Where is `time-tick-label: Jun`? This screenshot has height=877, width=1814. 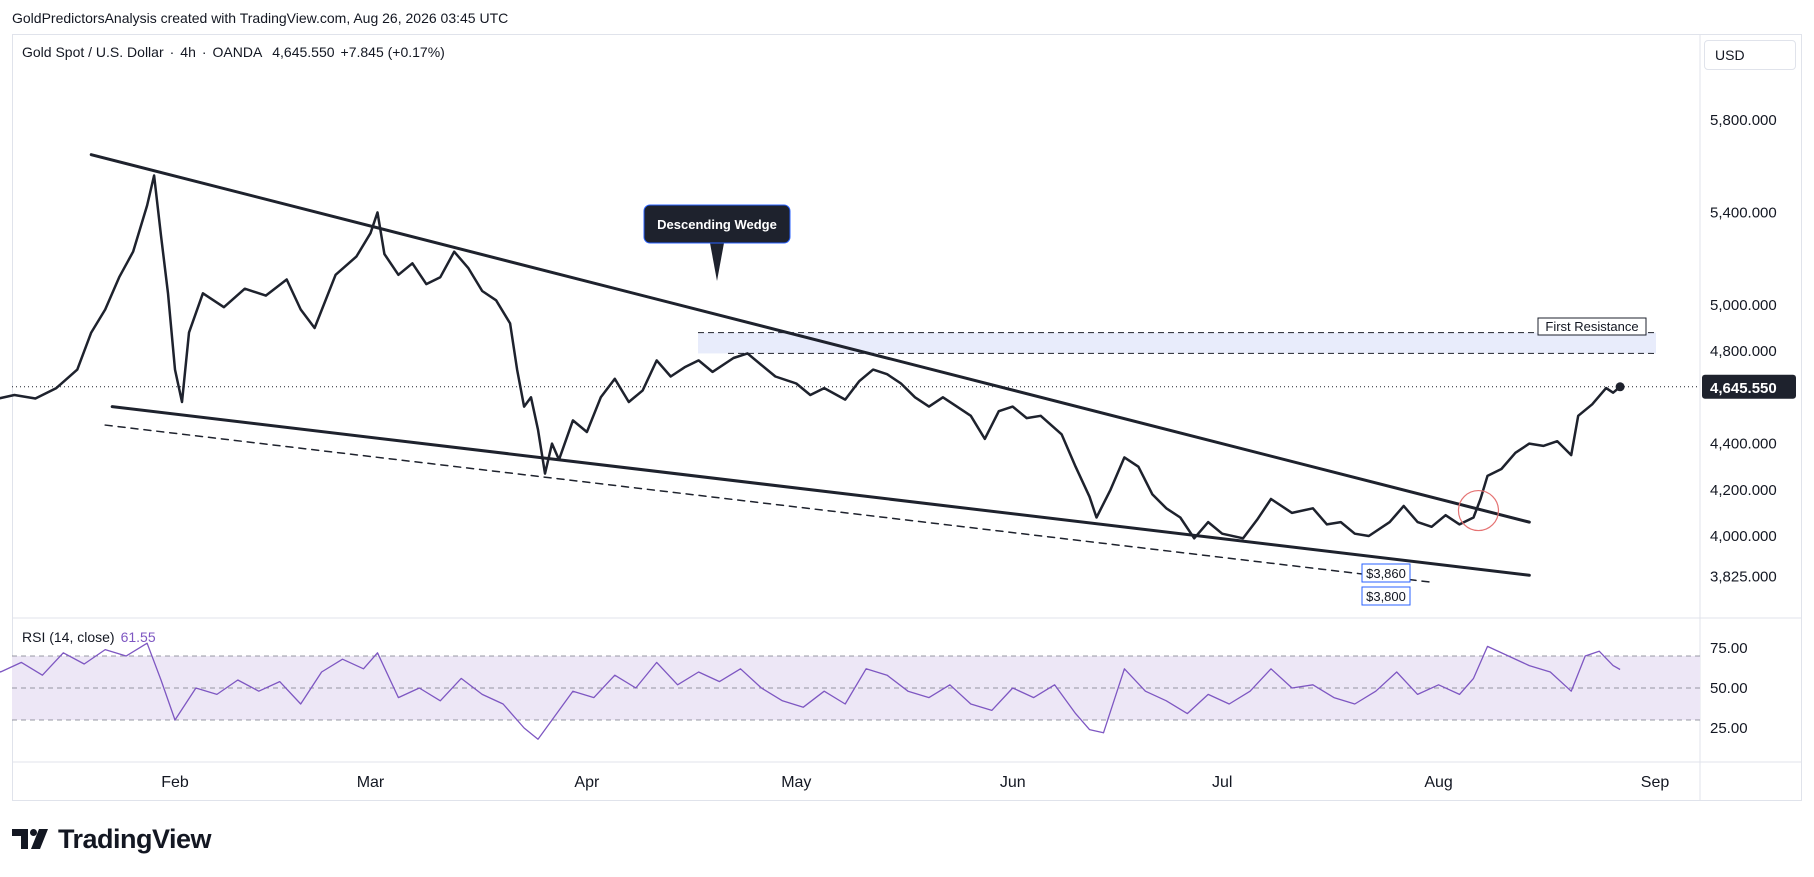
time-tick-label: Jun is located at coordinates (1013, 782).